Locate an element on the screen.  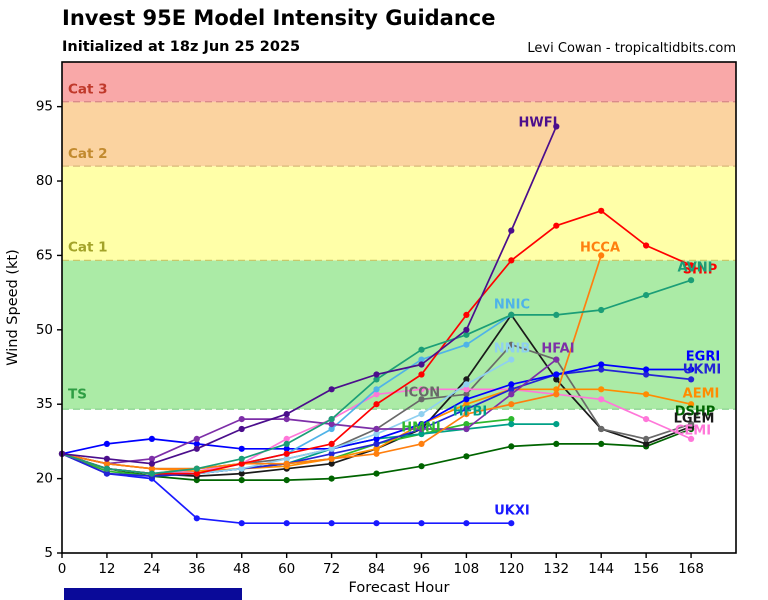
series-marker-NNIB-h120 is located at coordinates (511, 359).